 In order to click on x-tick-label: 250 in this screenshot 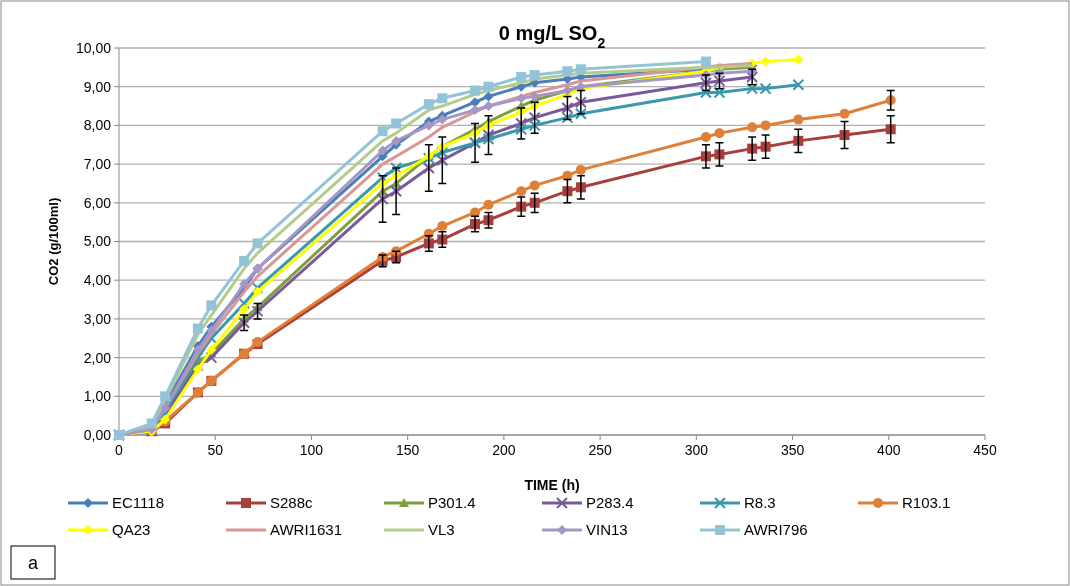, I will do `click(600, 450)`.